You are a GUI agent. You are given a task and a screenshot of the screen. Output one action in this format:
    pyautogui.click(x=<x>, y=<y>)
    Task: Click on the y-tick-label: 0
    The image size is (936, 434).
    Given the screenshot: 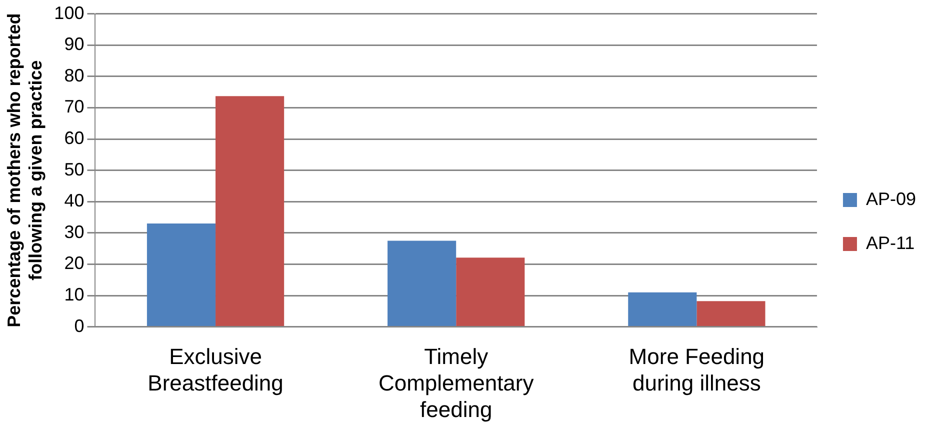 What is the action you would take?
    pyautogui.click(x=79, y=326)
    